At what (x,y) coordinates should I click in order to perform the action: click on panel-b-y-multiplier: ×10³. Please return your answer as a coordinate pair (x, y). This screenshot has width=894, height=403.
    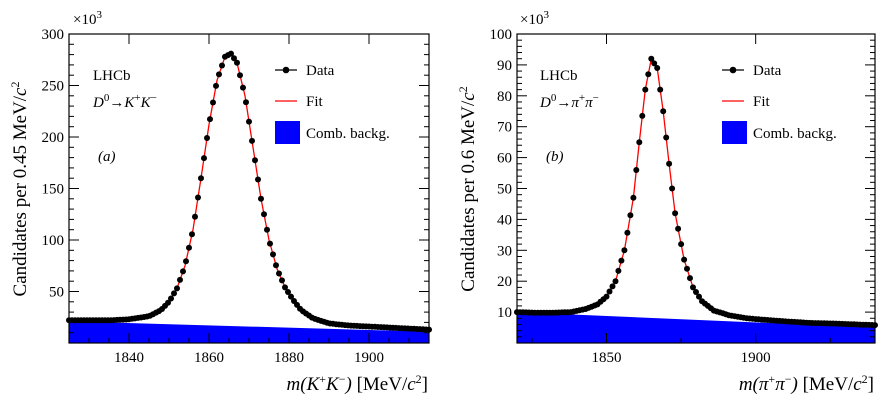
    Looking at the image, I should click on (534, 18).